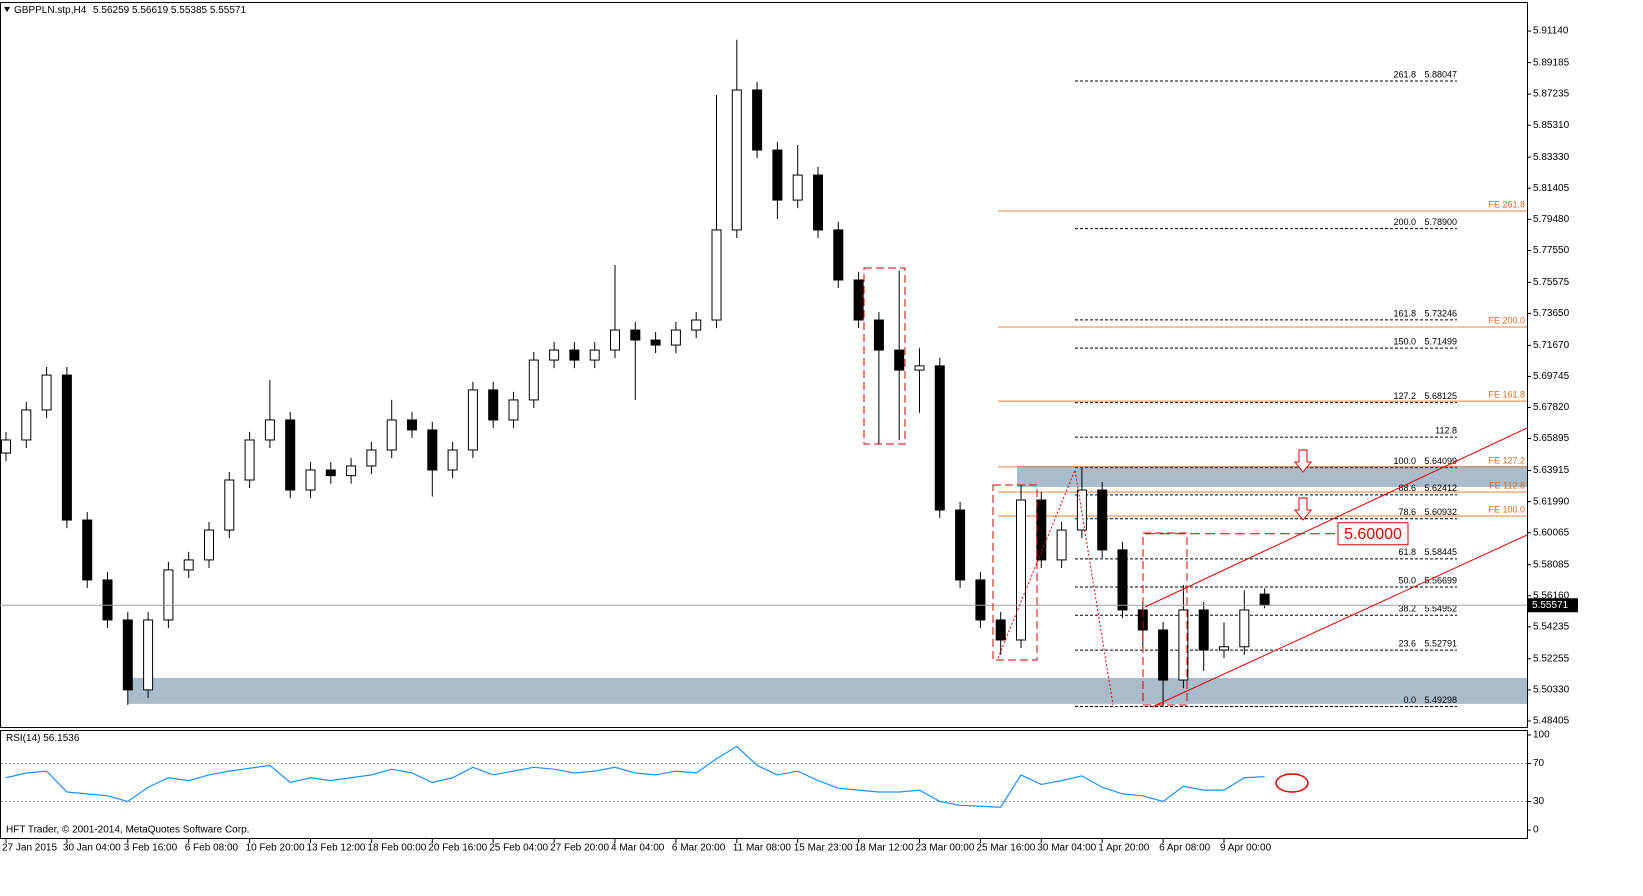 Image resolution: width=1643 pixels, height=896 pixels. I want to click on y-tick-label: 5.50330, so click(1551, 690).